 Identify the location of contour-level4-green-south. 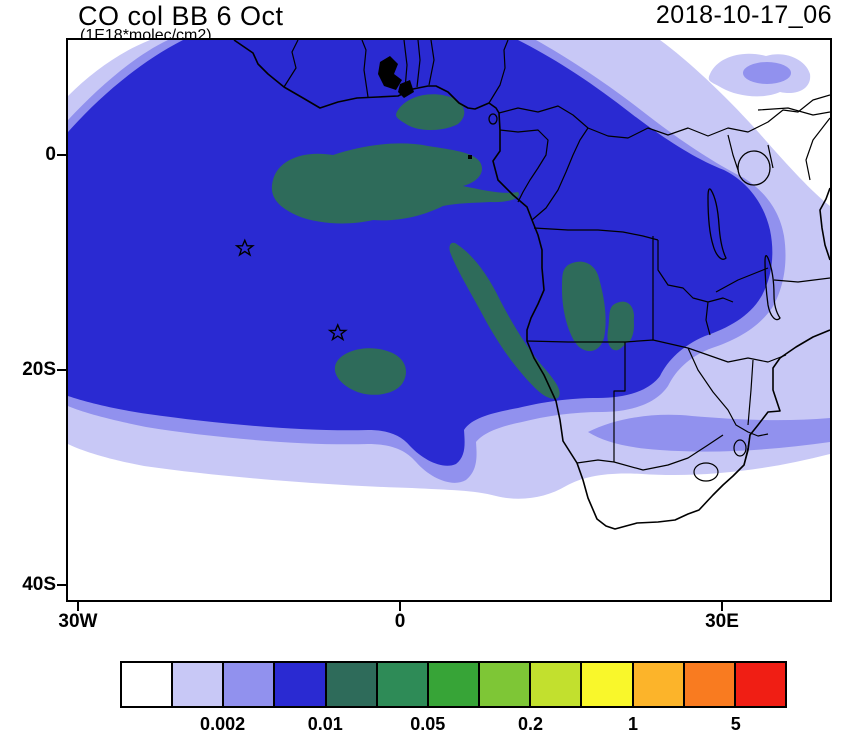
(370, 371).